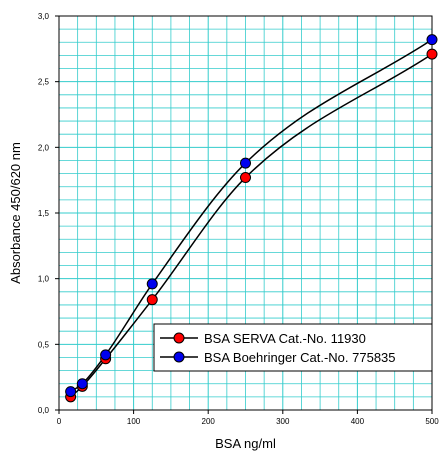  What do you see at coordinates (245, 443) in the screenshot?
I see `x-axis-title: BSA ng/ml` at bounding box center [245, 443].